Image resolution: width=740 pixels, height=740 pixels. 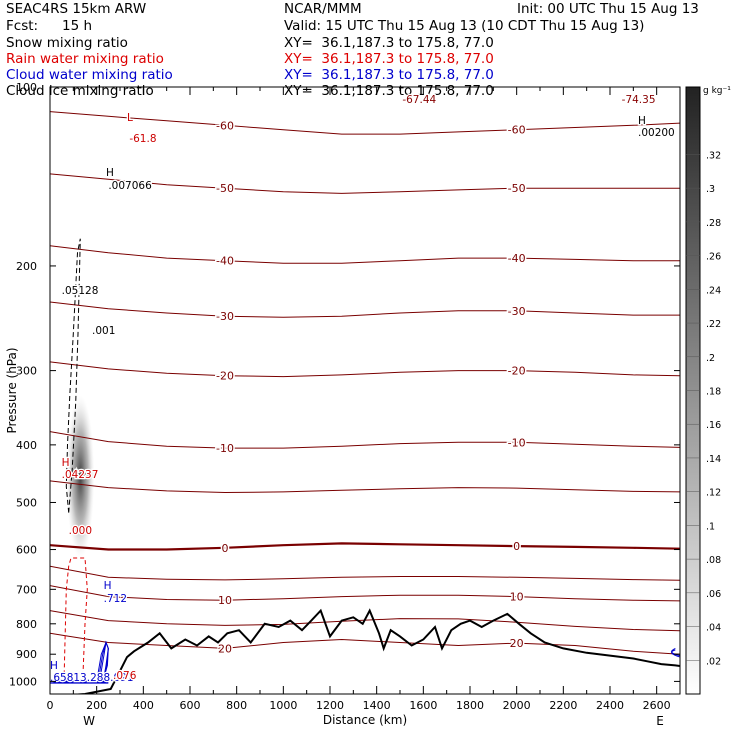 What do you see at coordinates (639, 100) in the screenshot?
I see `contour-extremum-label: -74.35` at bounding box center [639, 100].